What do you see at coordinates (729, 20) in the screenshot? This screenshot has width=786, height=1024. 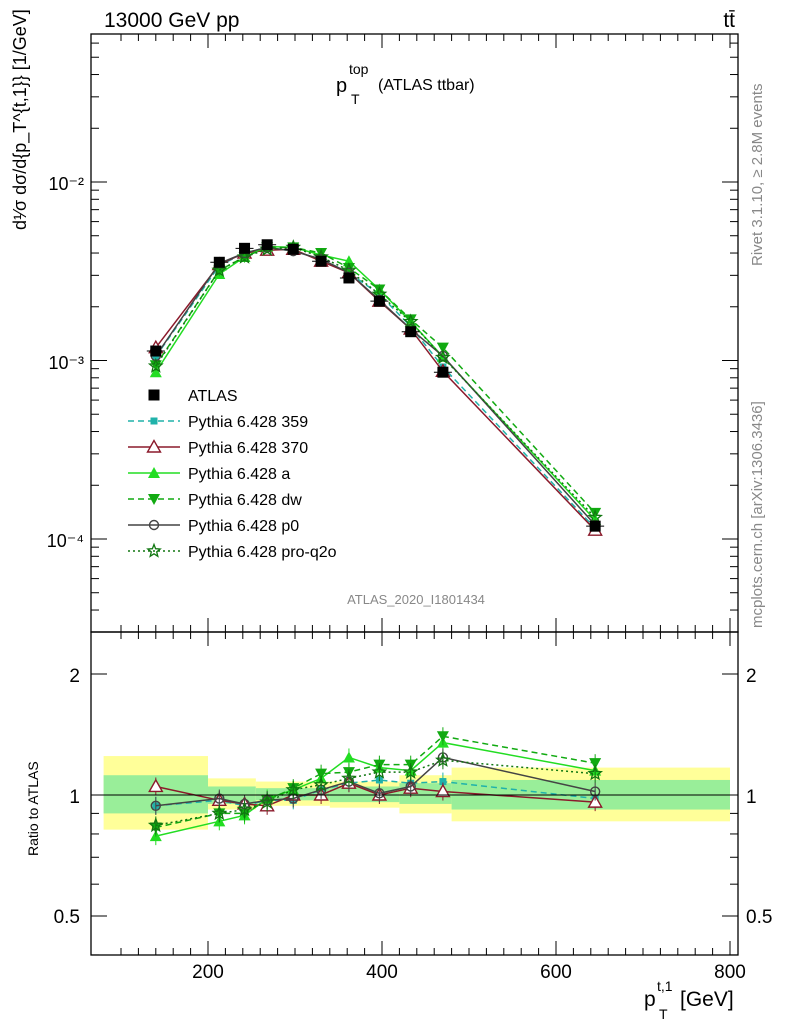 I see `process-label: tt̄` at bounding box center [729, 20].